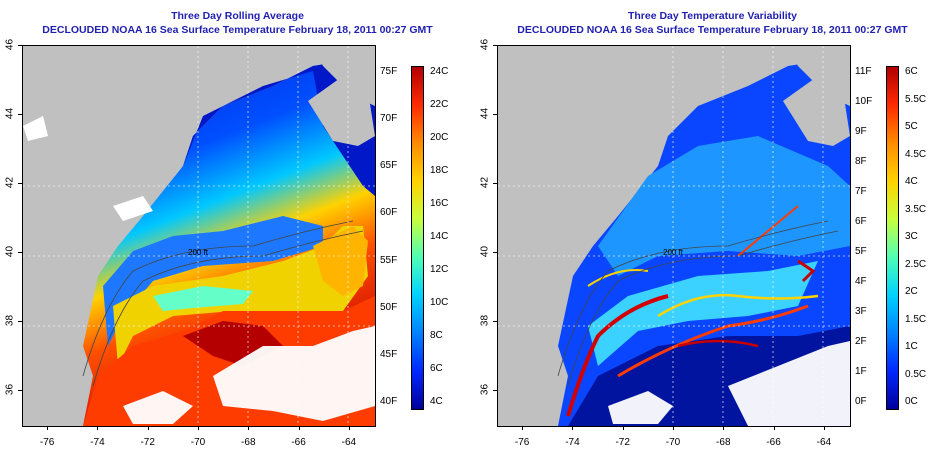  What do you see at coordinates (389, 119) in the screenshot?
I see `fahrenheit-tick-label: 70F` at bounding box center [389, 119].